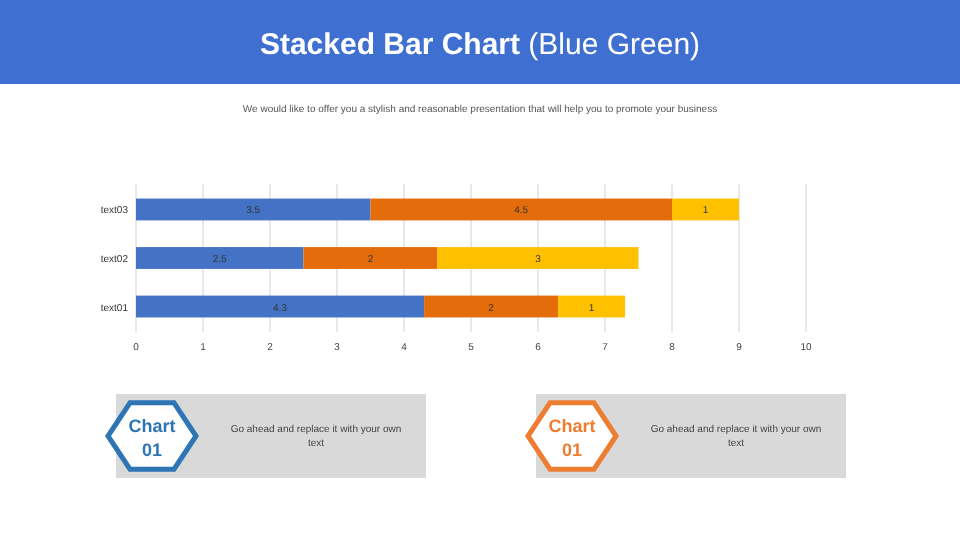  What do you see at coordinates (480, 45) in the screenshot?
I see `chart-title: Stacked Bar Chart (Blue Green)` at bounding box center [480, 45].